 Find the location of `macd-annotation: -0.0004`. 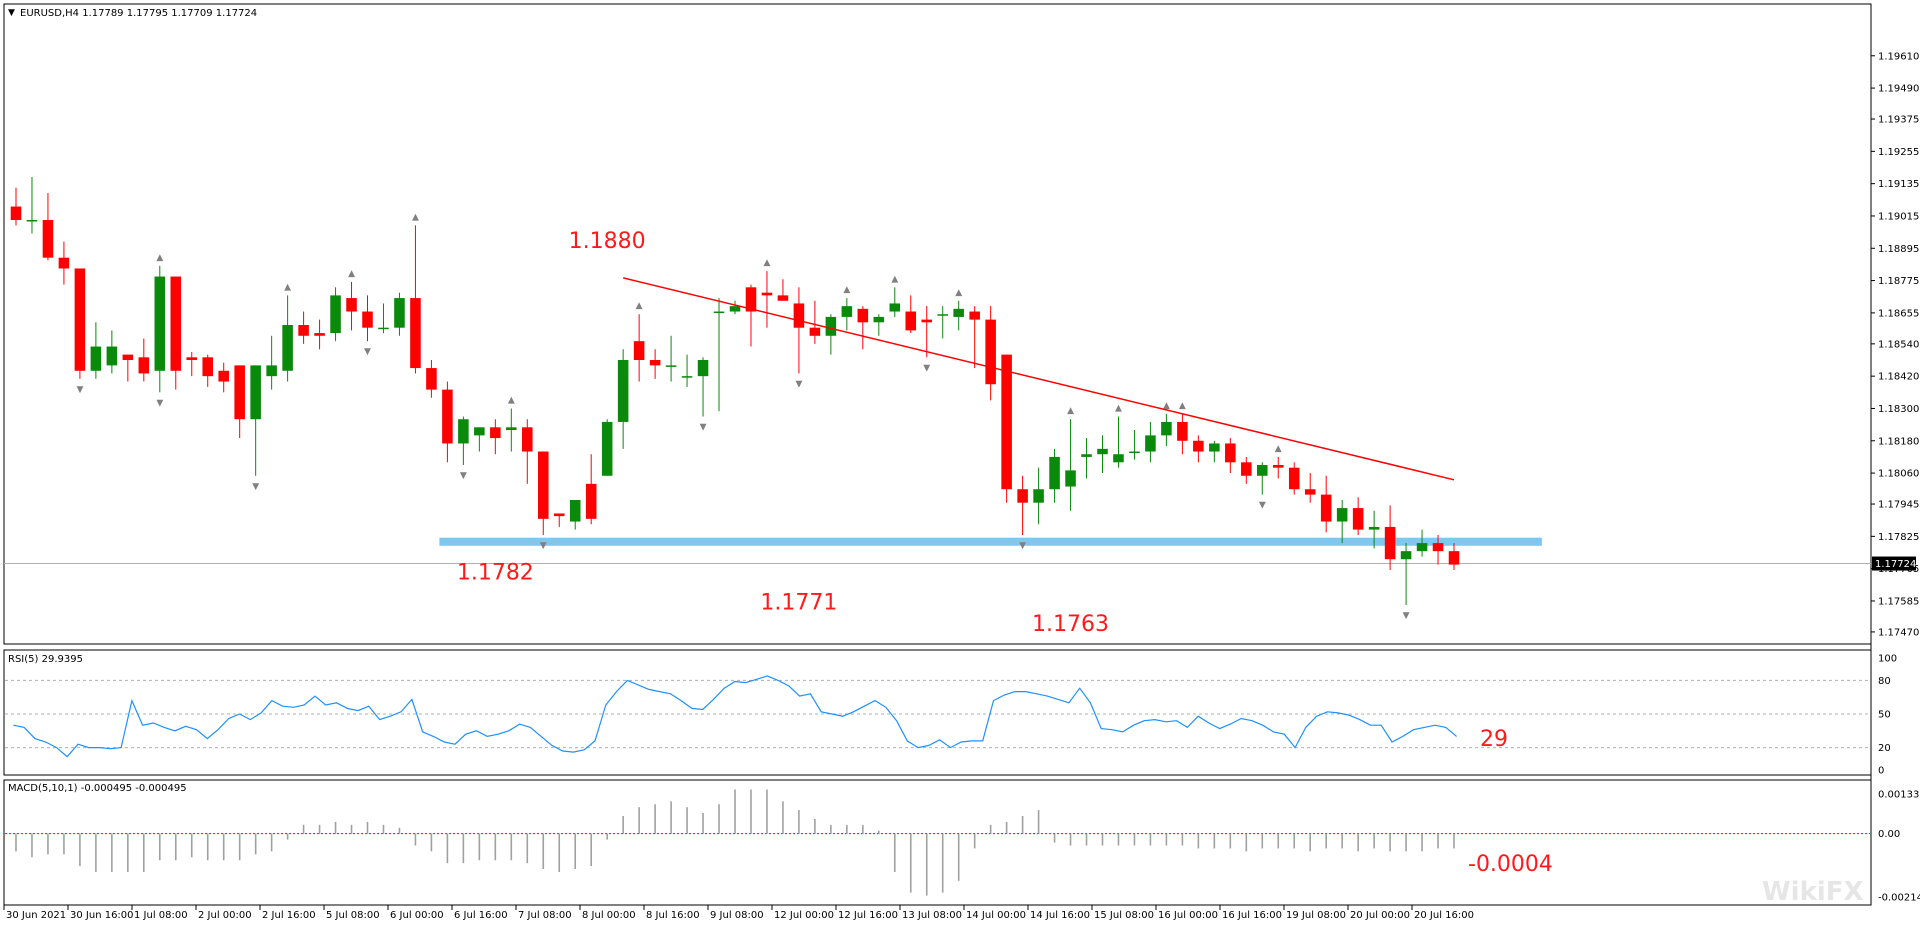

macd-annotation: -0.0004 is located at coordinates (1510, 864).